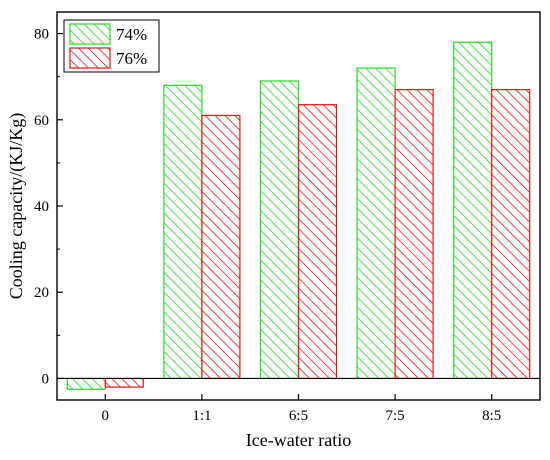  I want to click on y-tick-label: 80, so click(41, 35).